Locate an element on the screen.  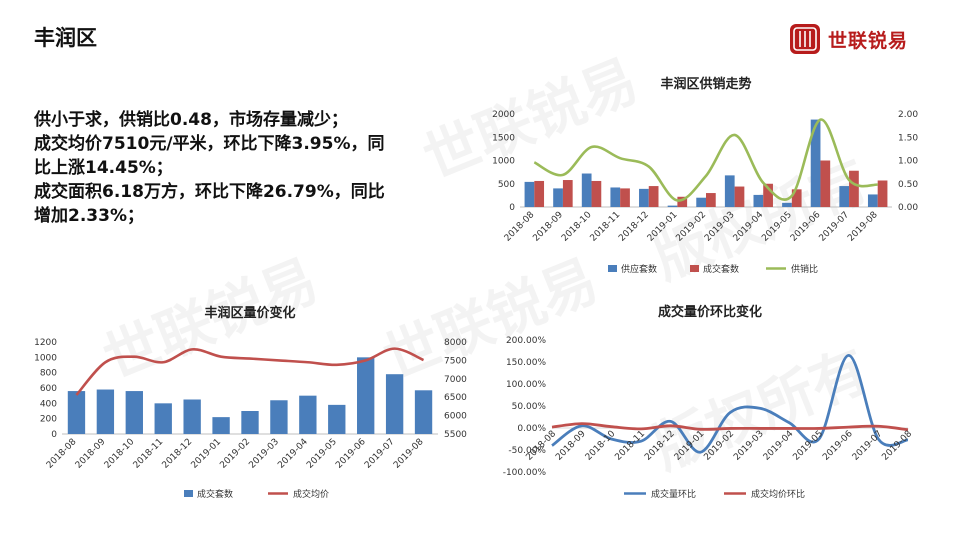
y-right-tick-label: 0.50 is located at coordinates (908, 185).